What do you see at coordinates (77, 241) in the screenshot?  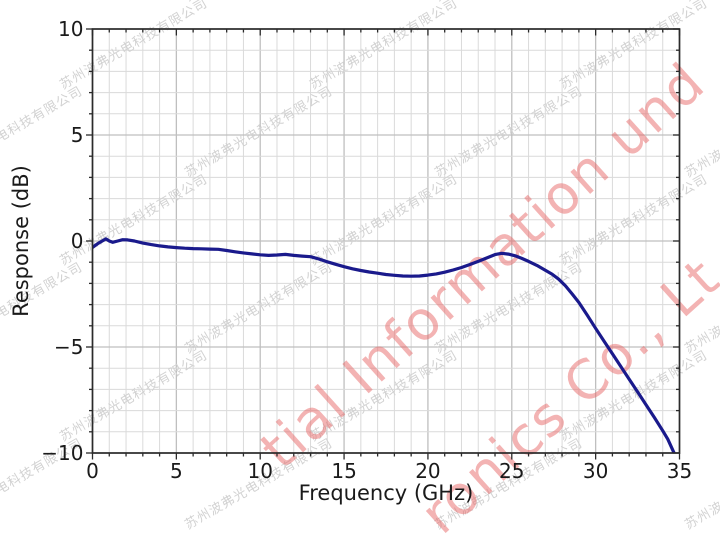 I see `y-tick-label: 0` at bounding box center [77, 241].